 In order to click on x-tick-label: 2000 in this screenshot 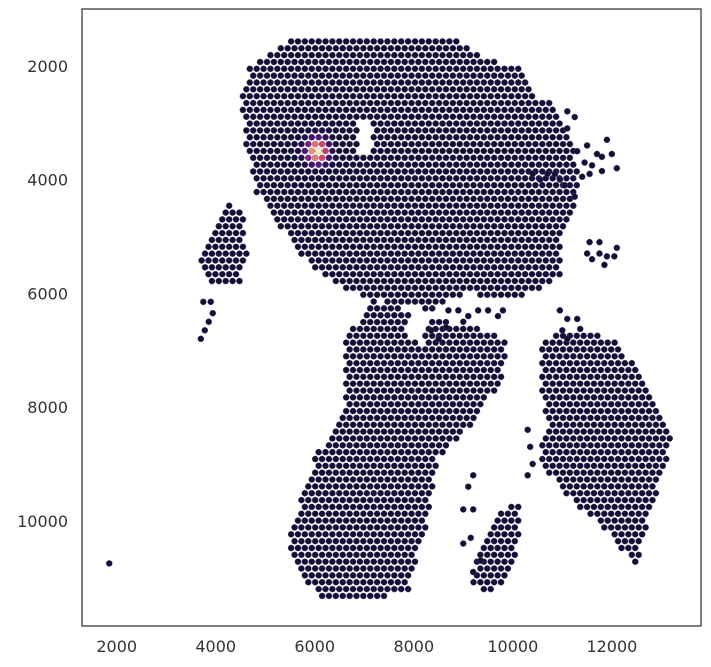, I will do `click(116, 646)`.